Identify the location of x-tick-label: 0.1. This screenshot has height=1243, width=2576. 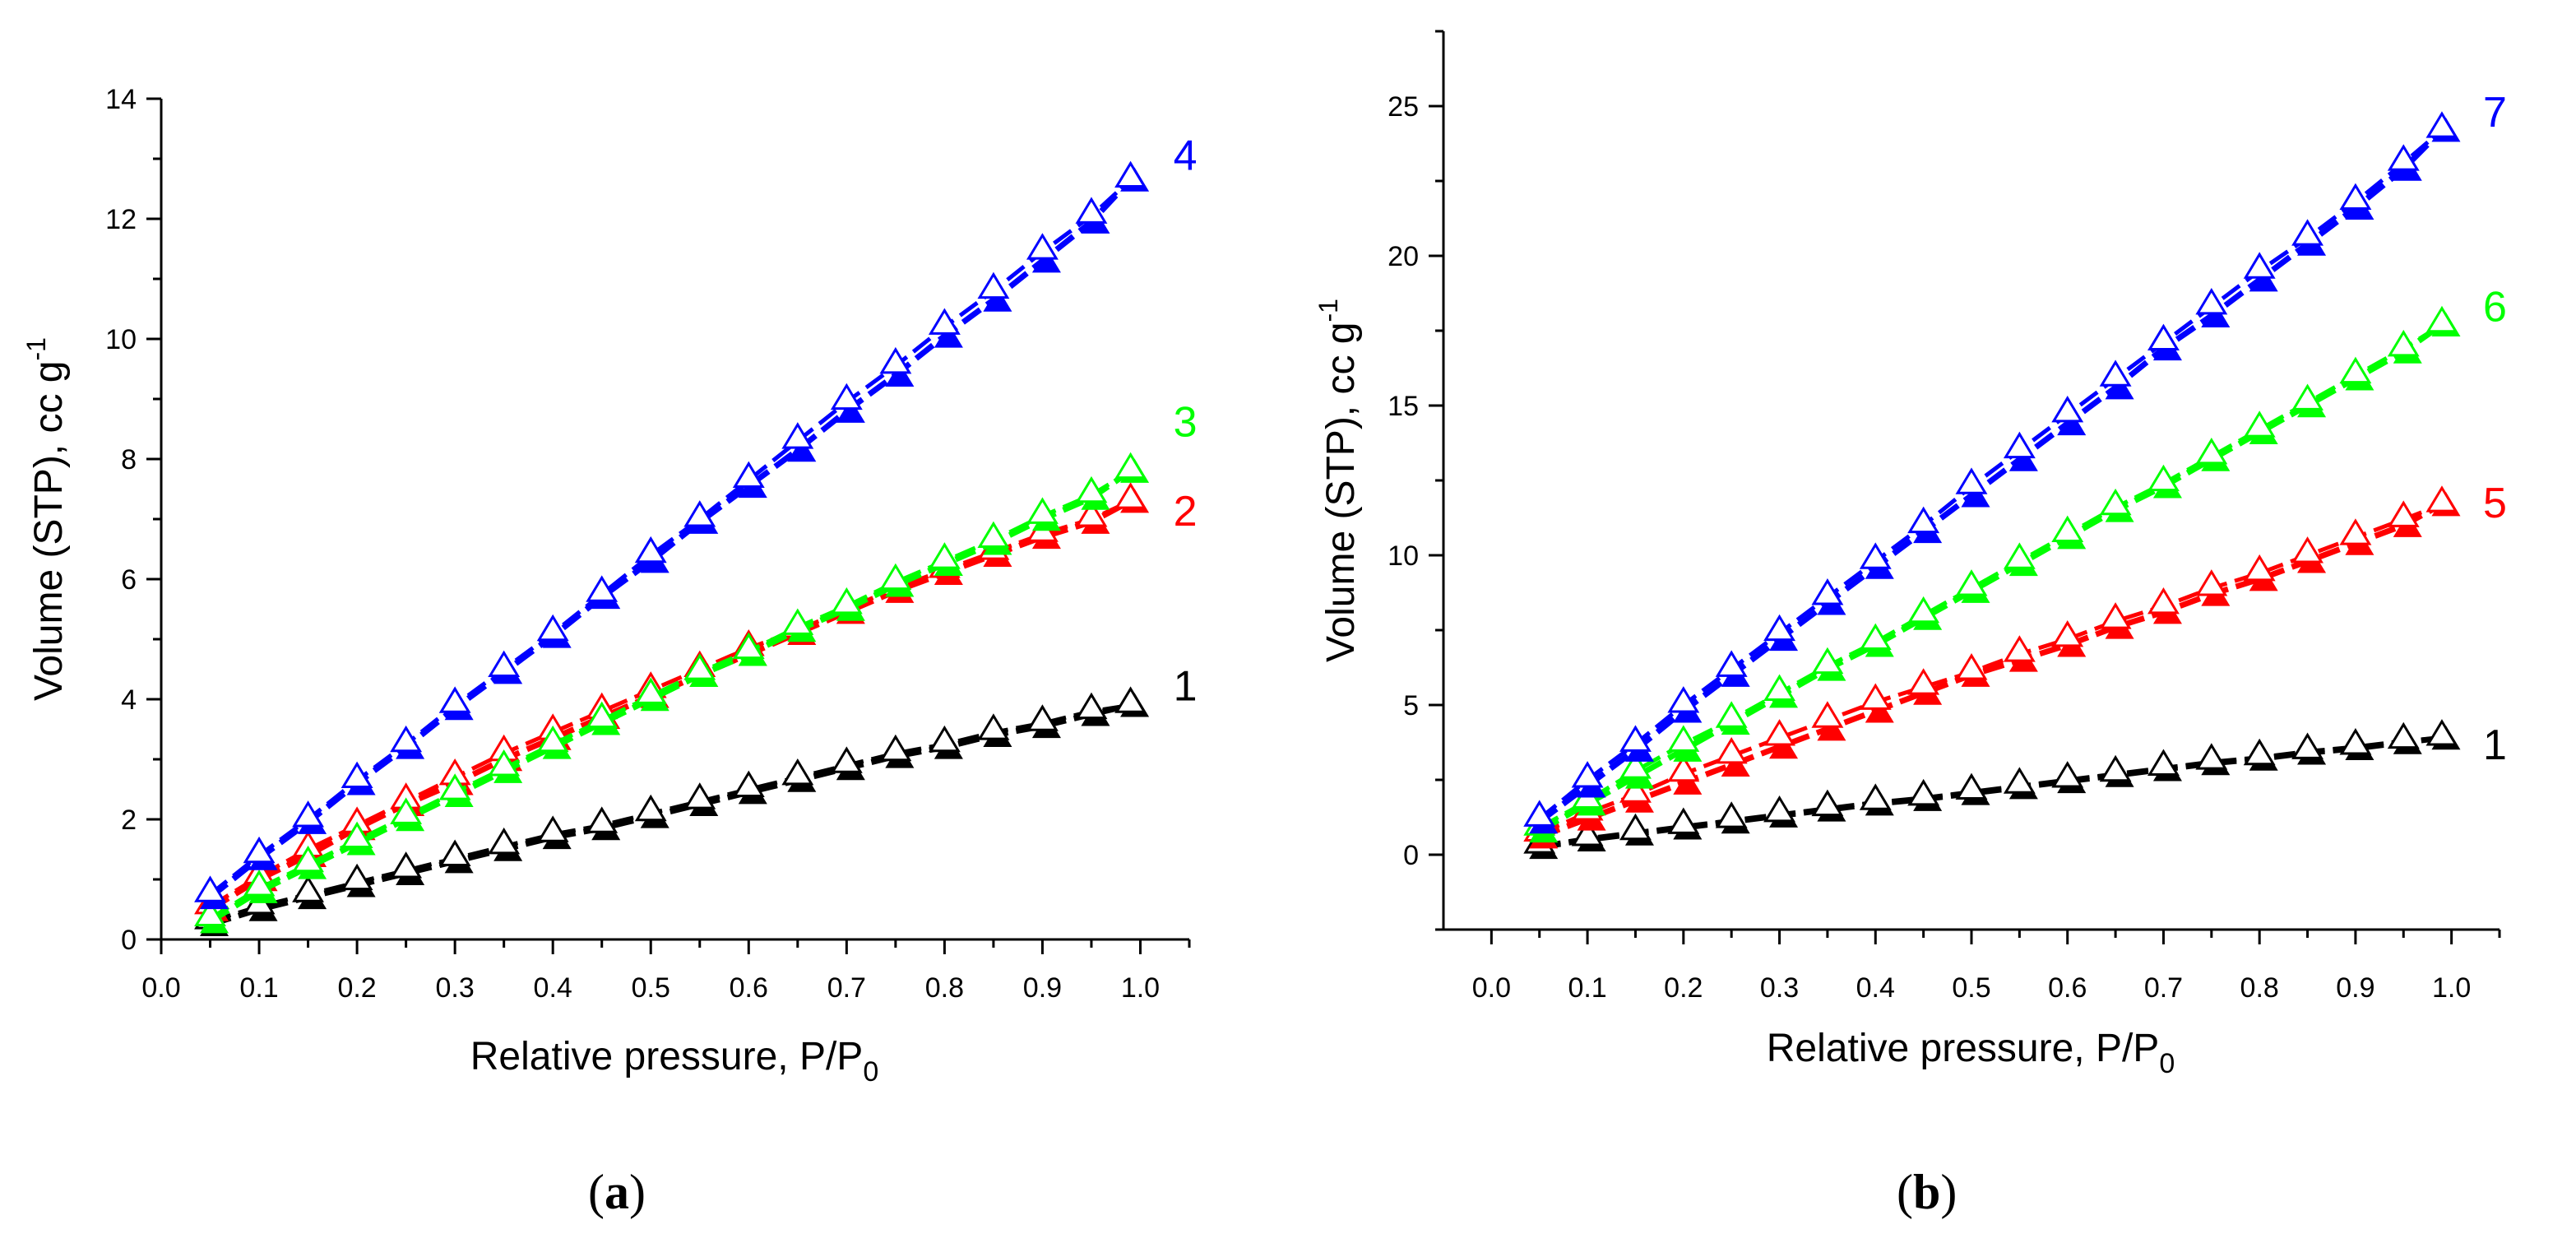
(258, 988).